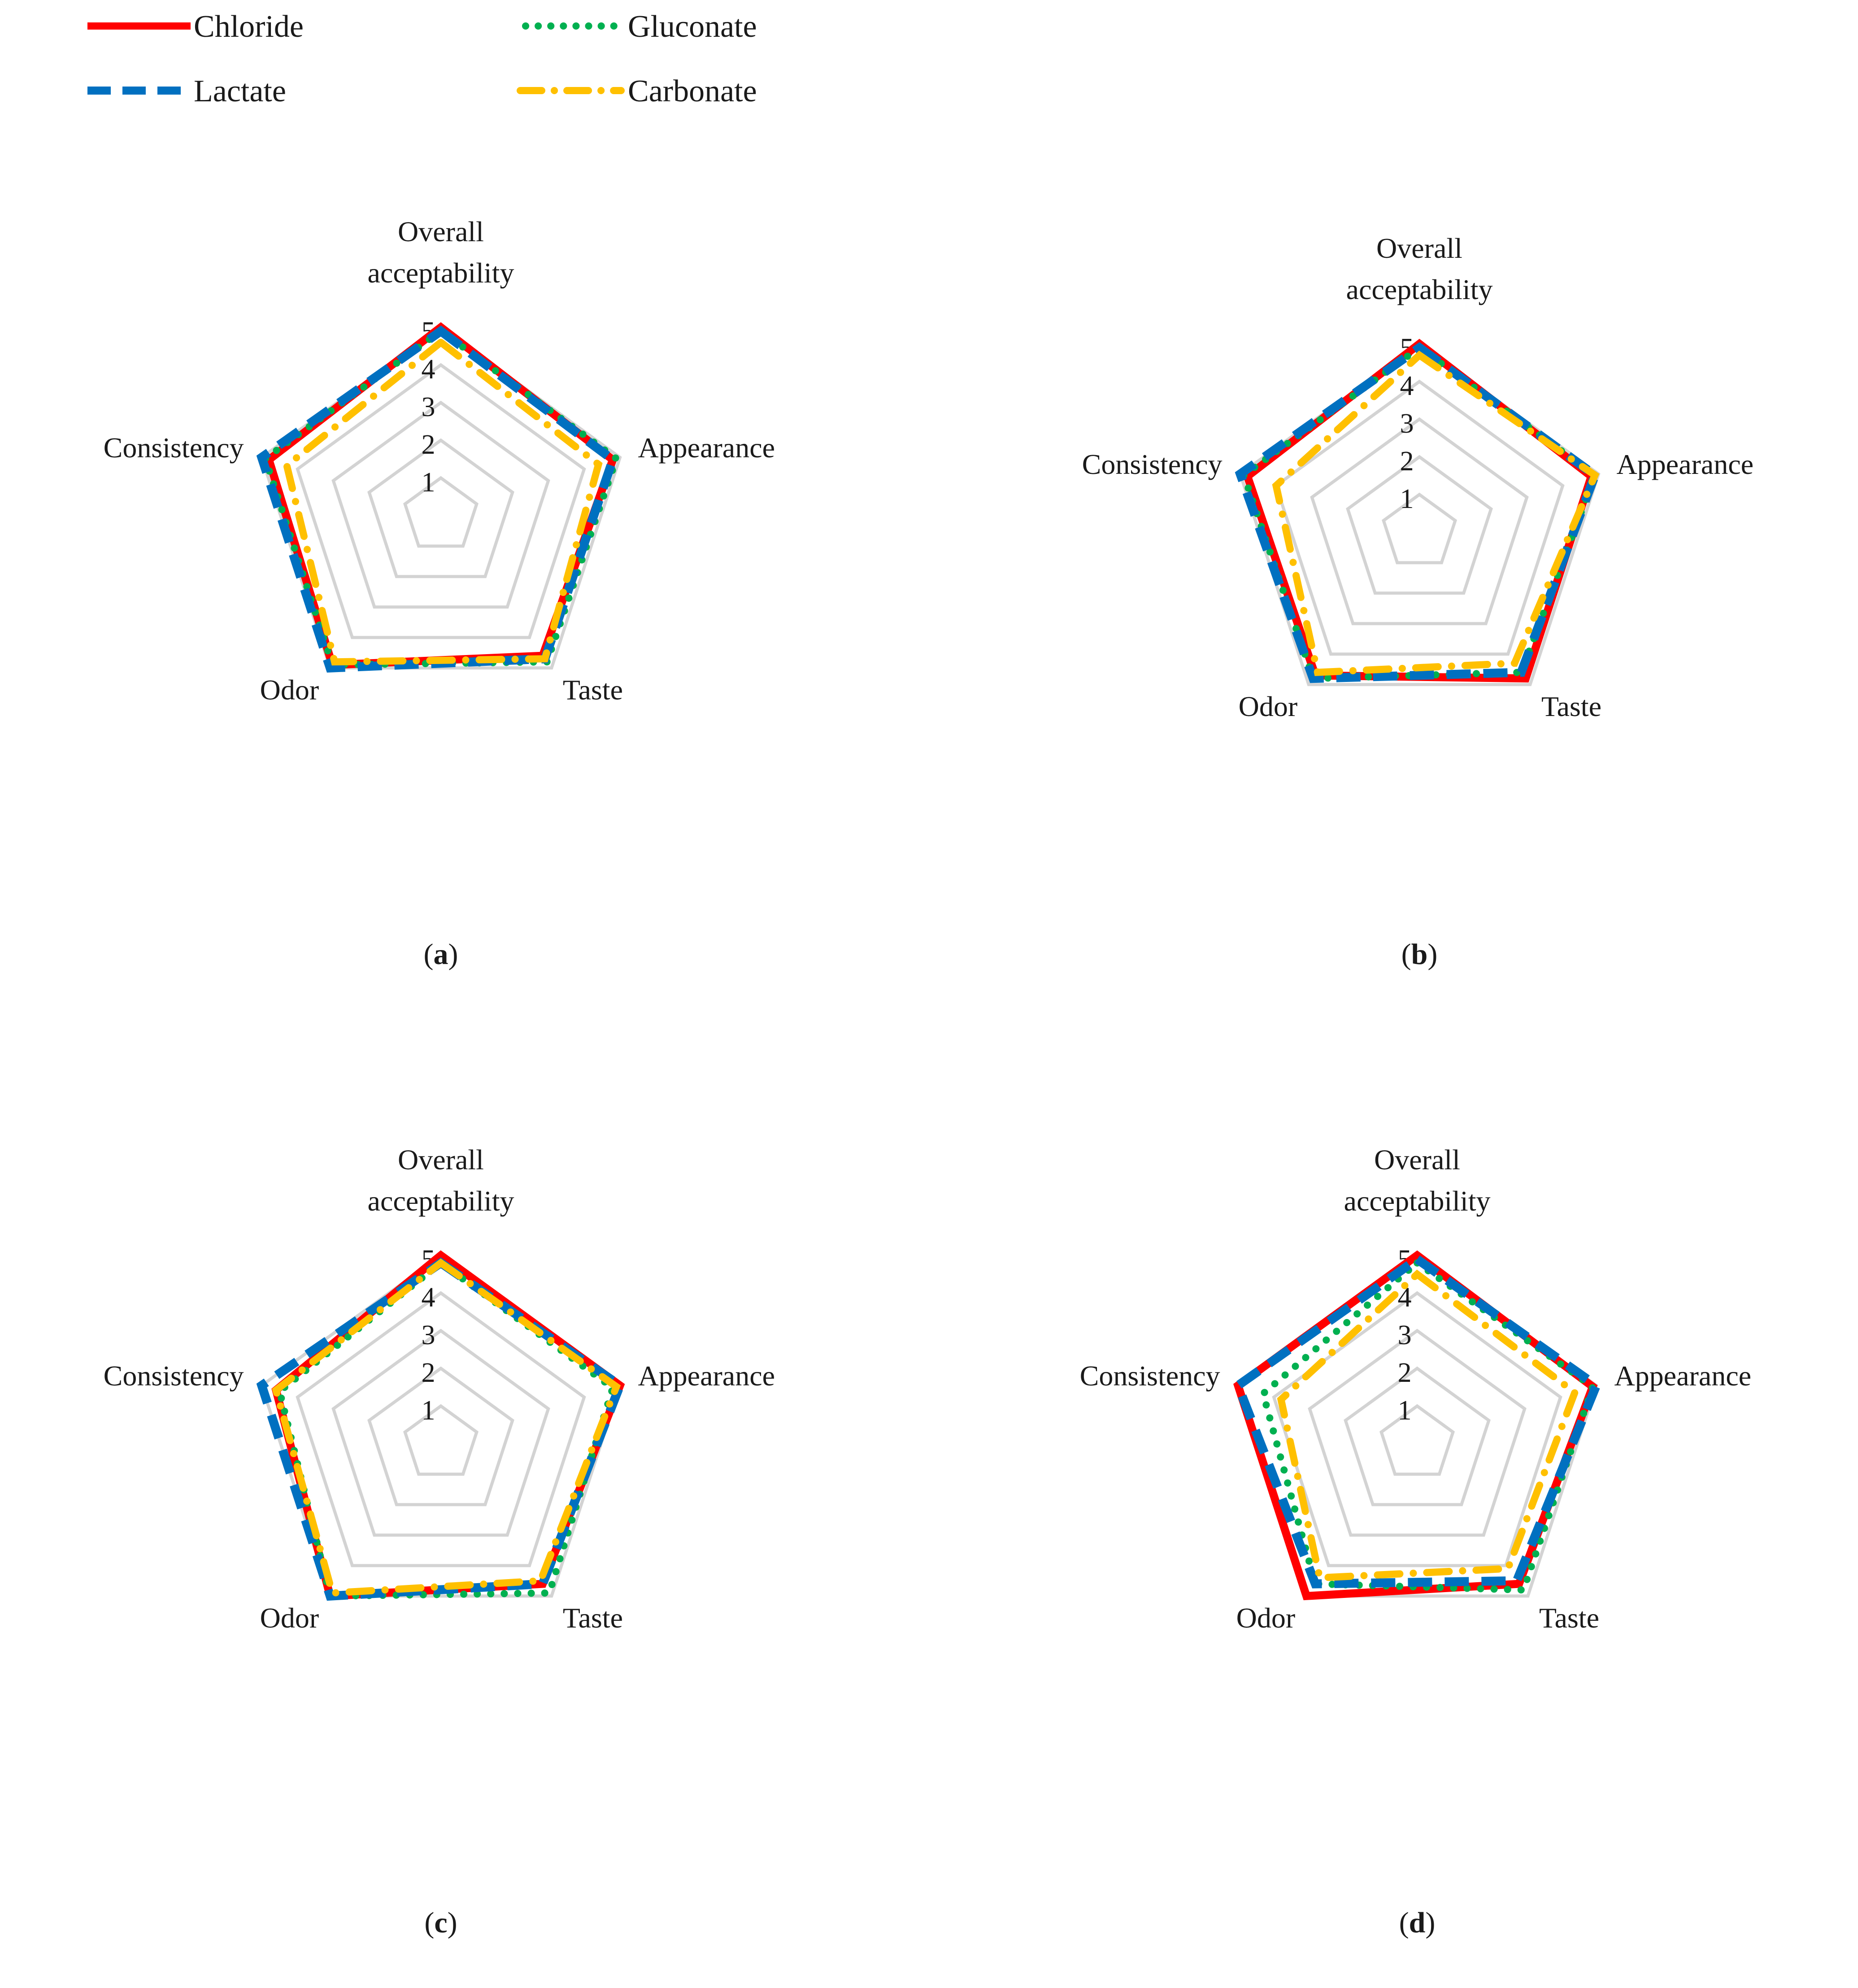 The image size is (1858, 1988). What do you see at coordinates (422, 59) in the screenshot?
I see `legend: Chloride Gluconate Lactate Carbonate` at bounding box center [422, 59].